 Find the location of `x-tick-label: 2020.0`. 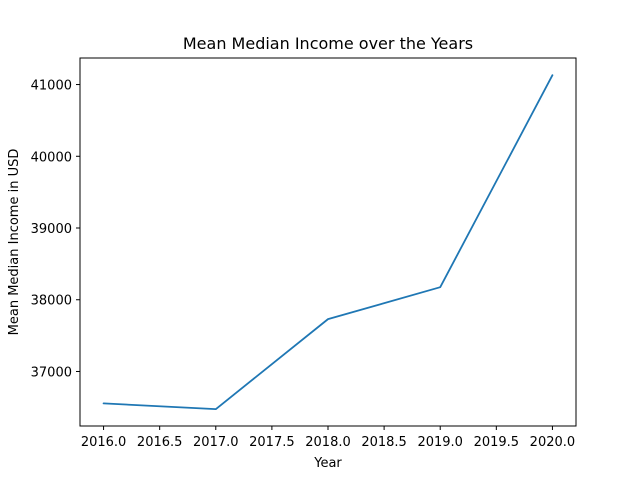

x-tick-label: 2020.0 is located at coordinates (553, 442).